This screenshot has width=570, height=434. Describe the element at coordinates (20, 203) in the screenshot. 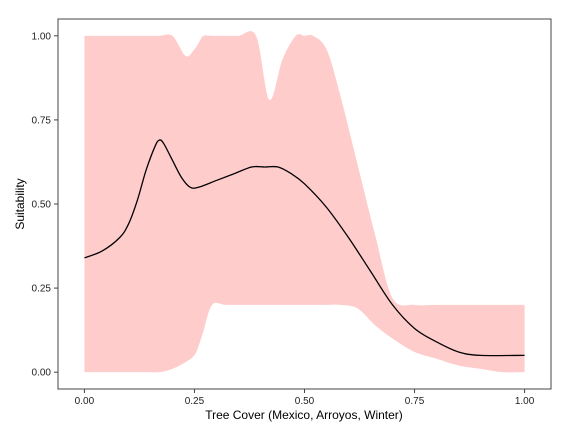

I see `y-axis-title: Suitability` at that location.